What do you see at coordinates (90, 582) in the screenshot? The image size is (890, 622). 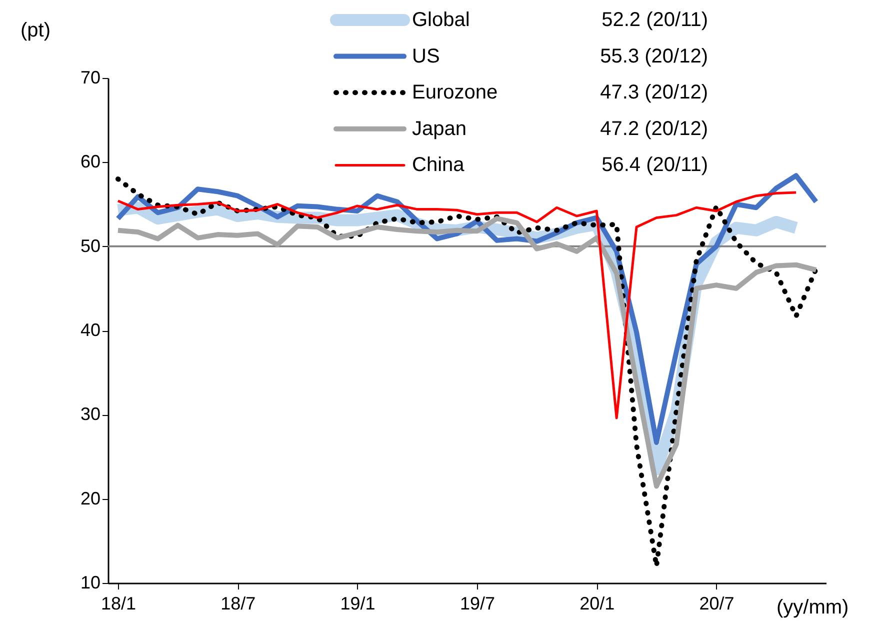 I see `y-tick-label: 10` at bounding box center [90, 582].